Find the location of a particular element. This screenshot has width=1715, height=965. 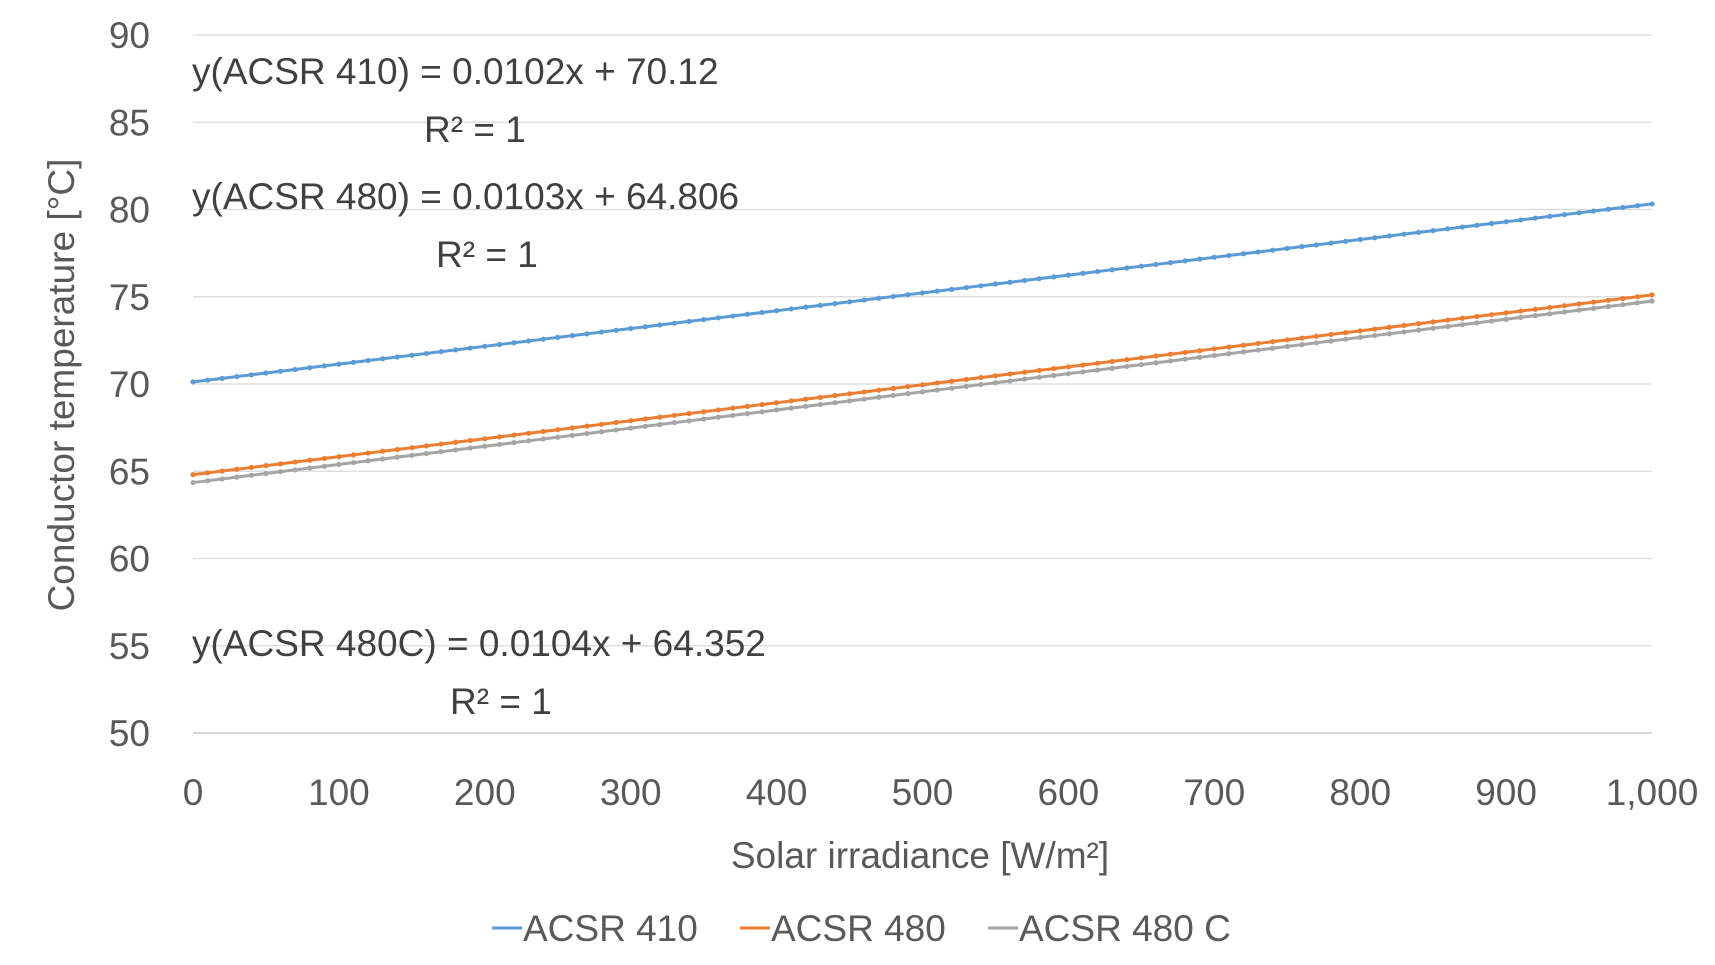

r2-acsr-410: R² = 1 is located at coordinates (475, 129).